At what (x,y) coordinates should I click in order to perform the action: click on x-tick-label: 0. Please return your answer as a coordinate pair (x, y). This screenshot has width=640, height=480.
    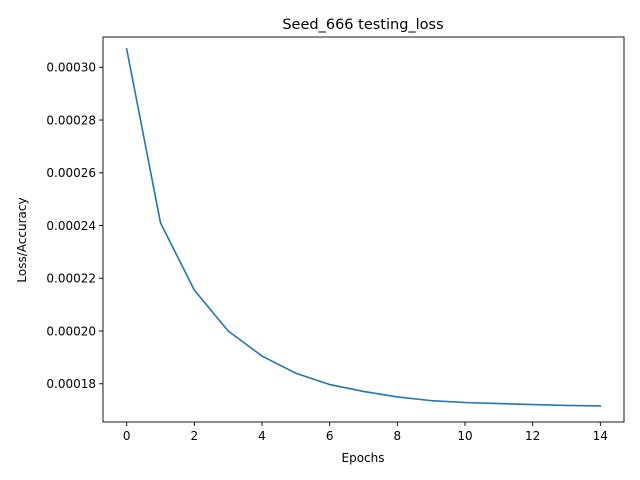
    Looking at the image, I should click on (127, 436).